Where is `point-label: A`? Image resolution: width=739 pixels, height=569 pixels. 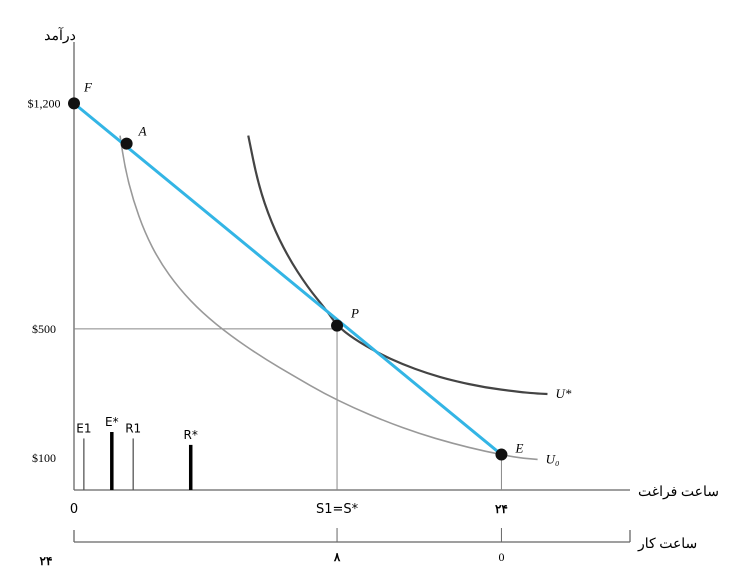
point-label: A is located at coordinates (142, 131).